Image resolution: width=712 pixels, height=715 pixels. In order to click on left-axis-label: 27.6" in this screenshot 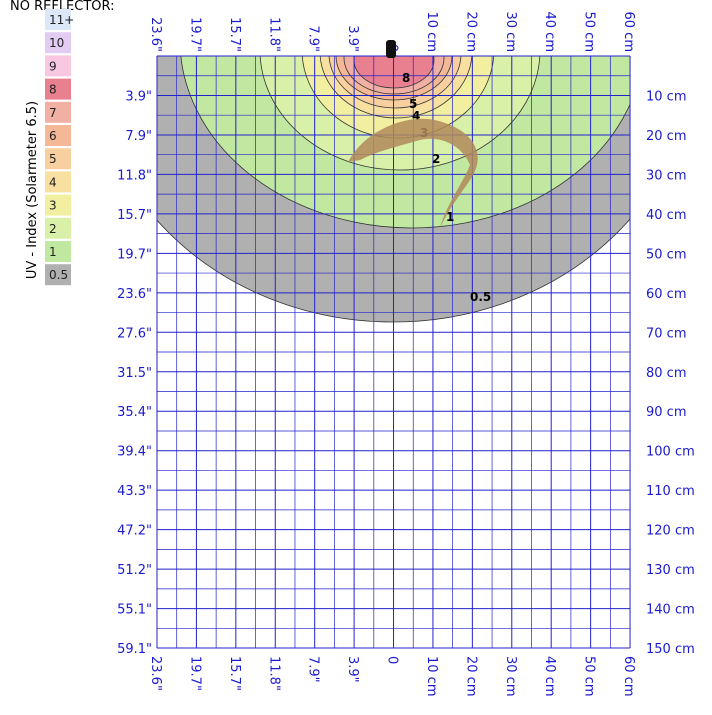, I will do `click(134, 333)`.